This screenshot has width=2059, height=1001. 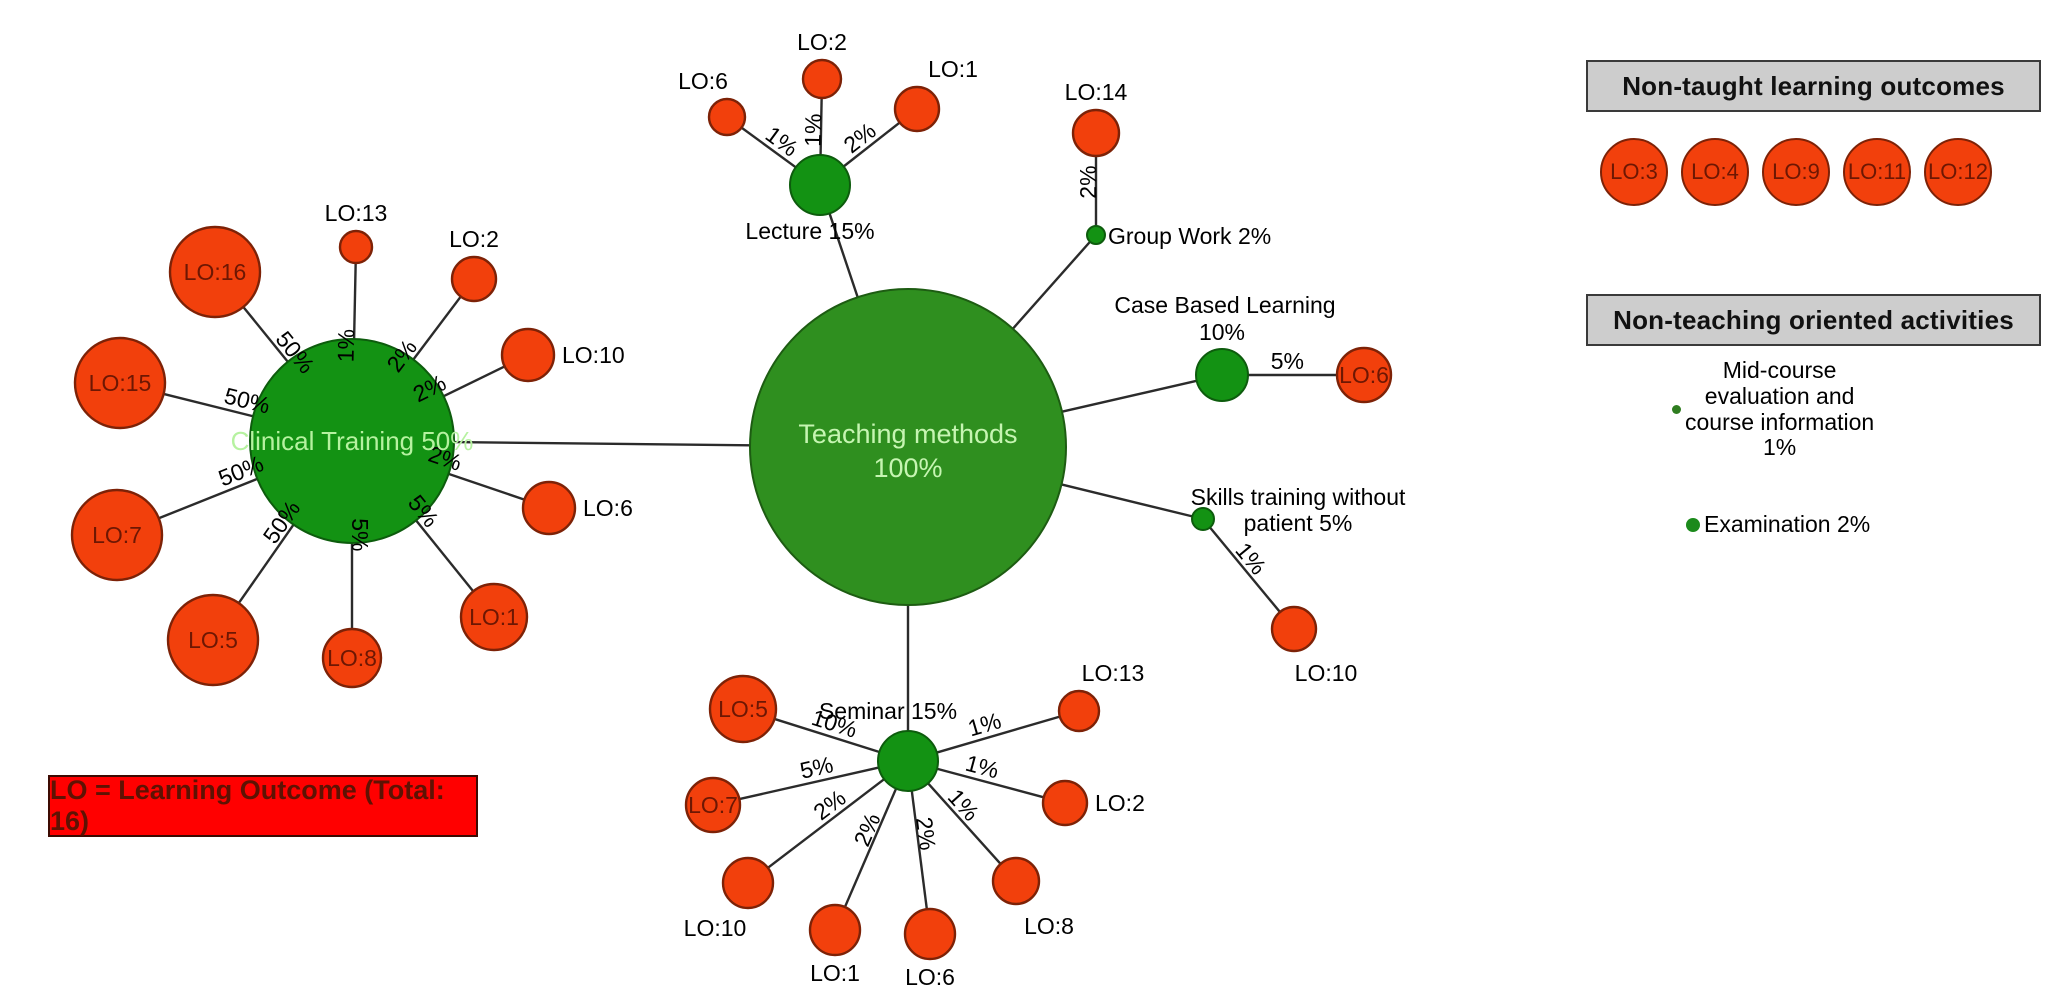 I want to click on node-lecture, so click(x=820, y=185).